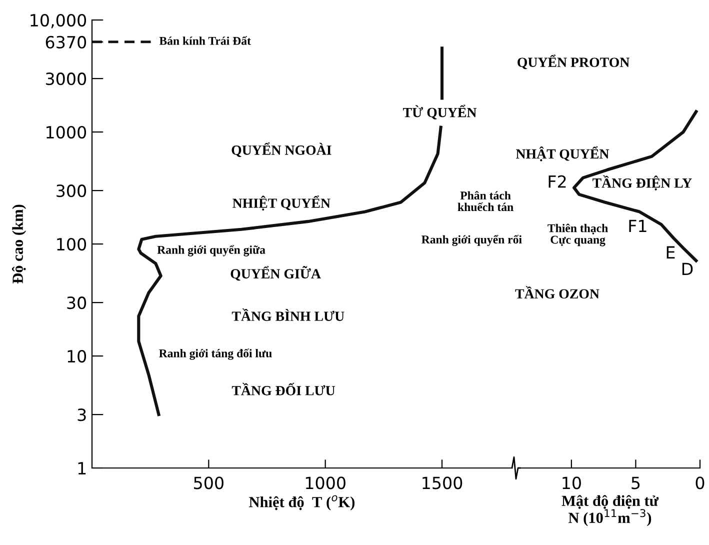 Image resolution: width=709 pixels, height=545 pixels. Describe the element at coordinates (19, 244) in the screenshot. I see `y-axis-title: Độ cao (km)` at that location.